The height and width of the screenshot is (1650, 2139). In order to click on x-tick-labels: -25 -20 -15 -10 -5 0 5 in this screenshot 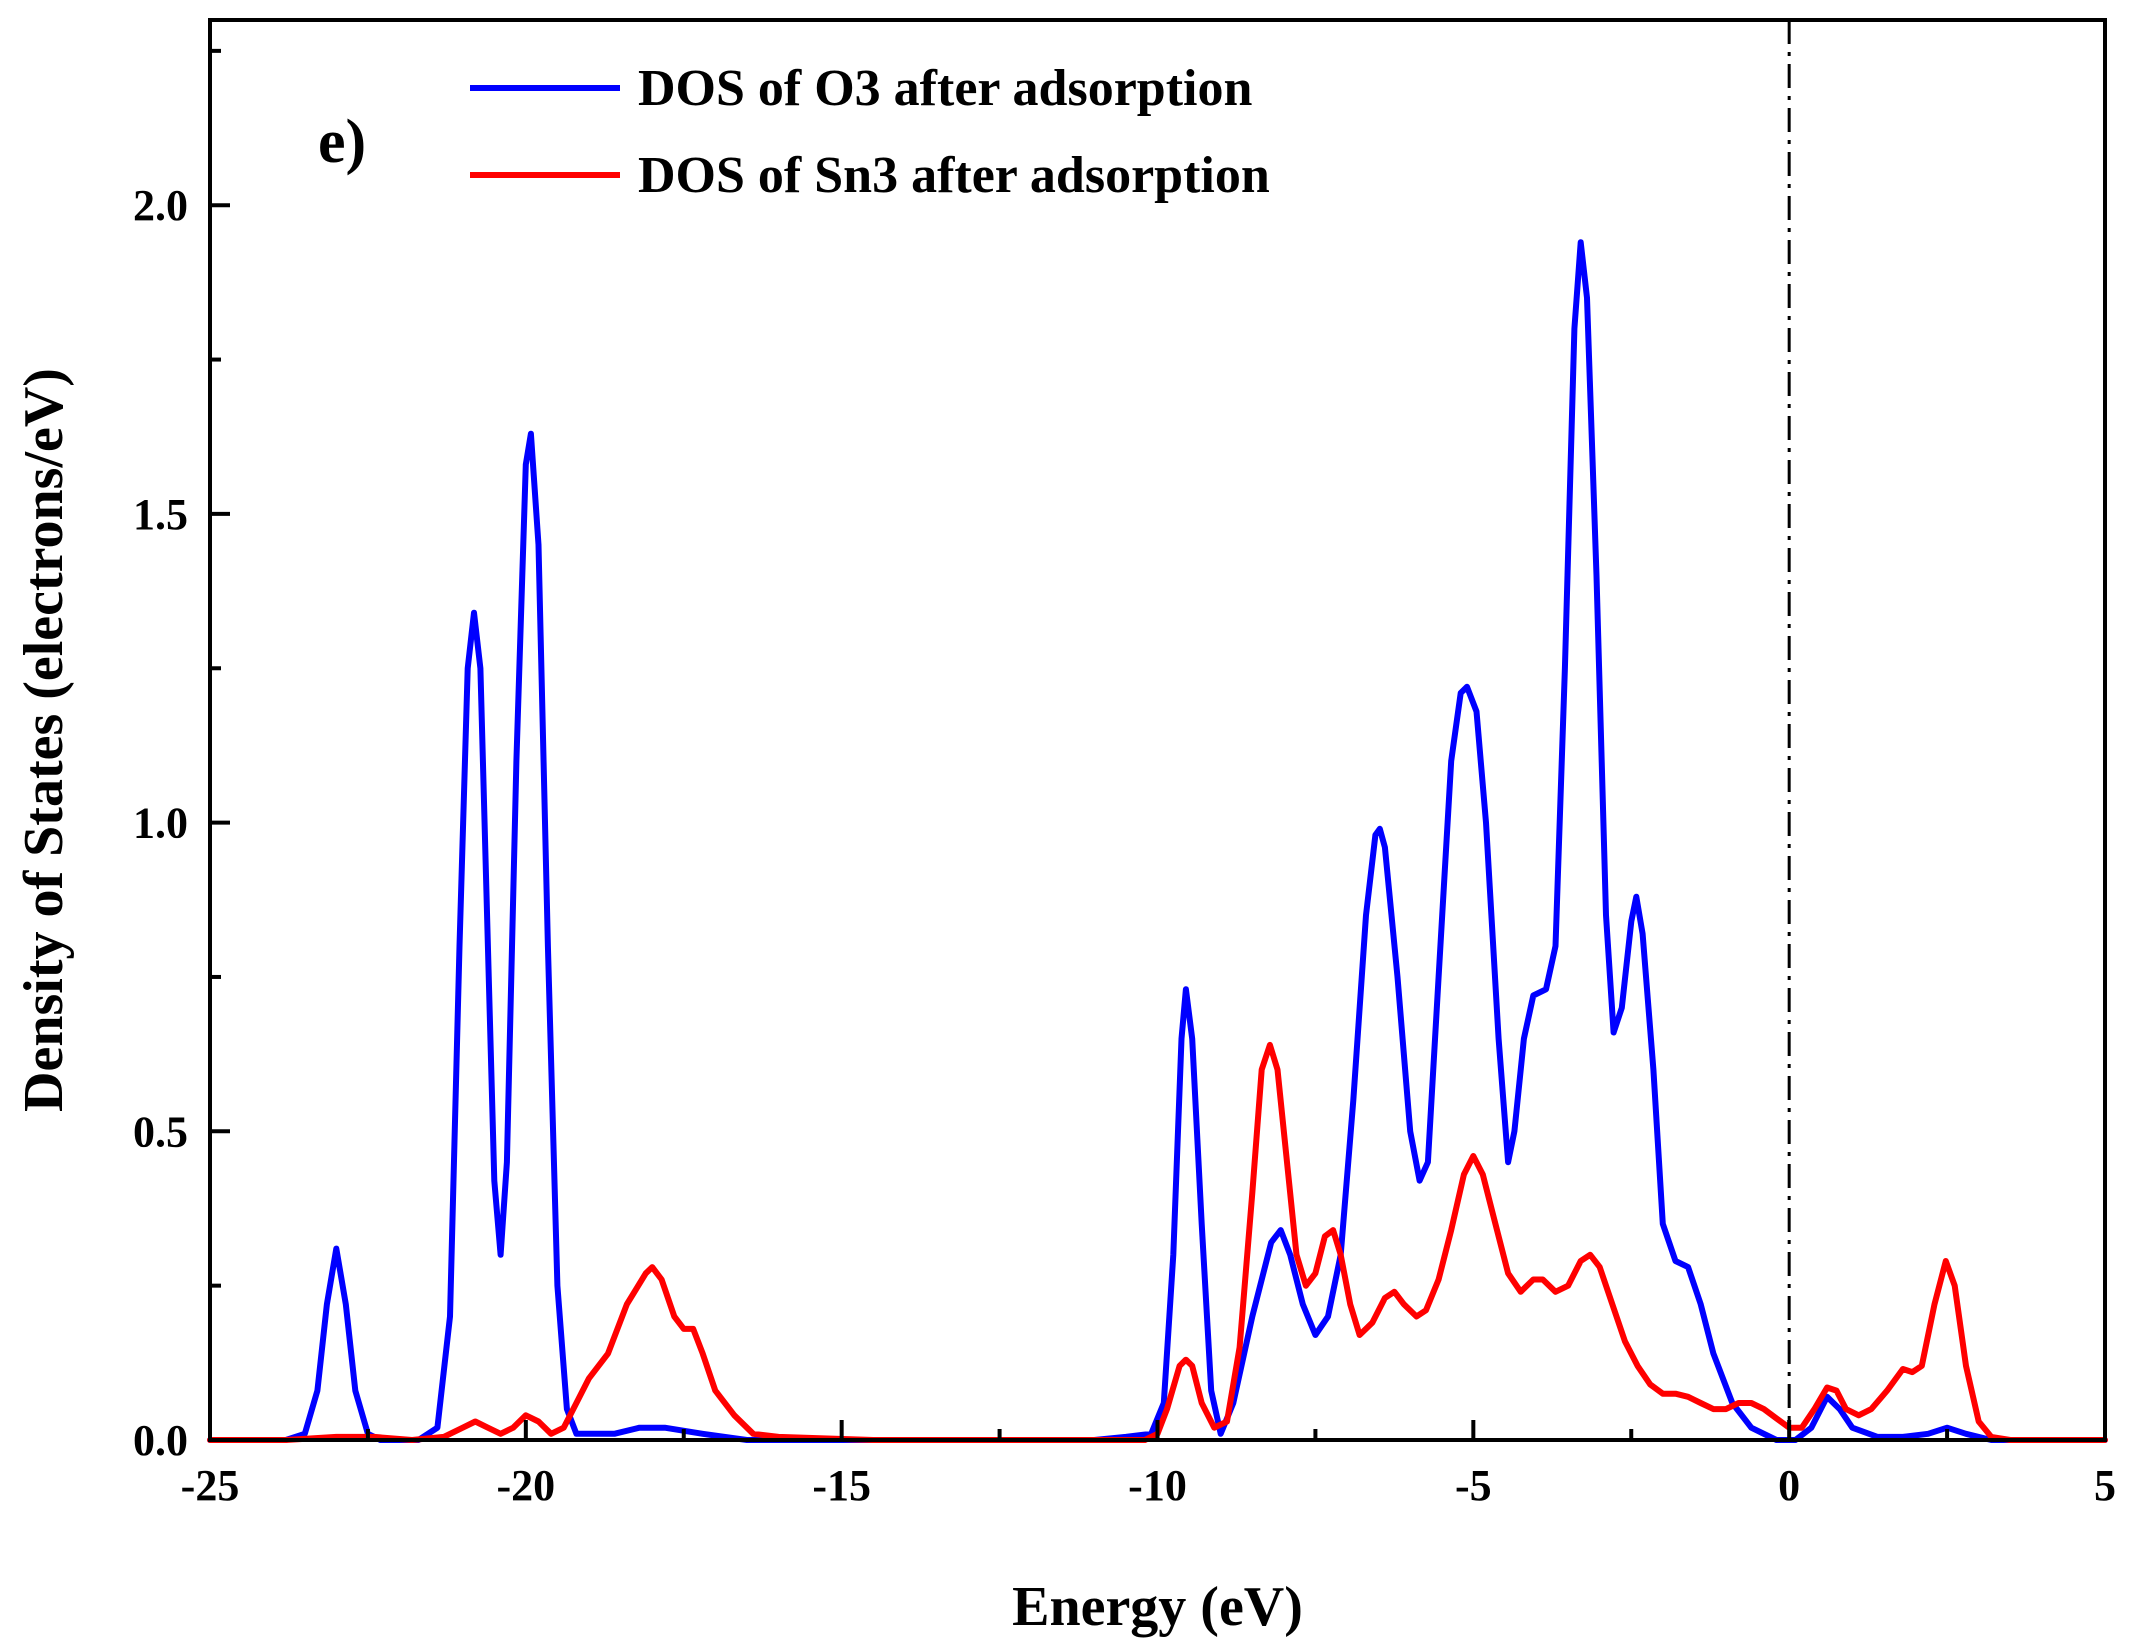, I will do `click(1148, 1485)`.